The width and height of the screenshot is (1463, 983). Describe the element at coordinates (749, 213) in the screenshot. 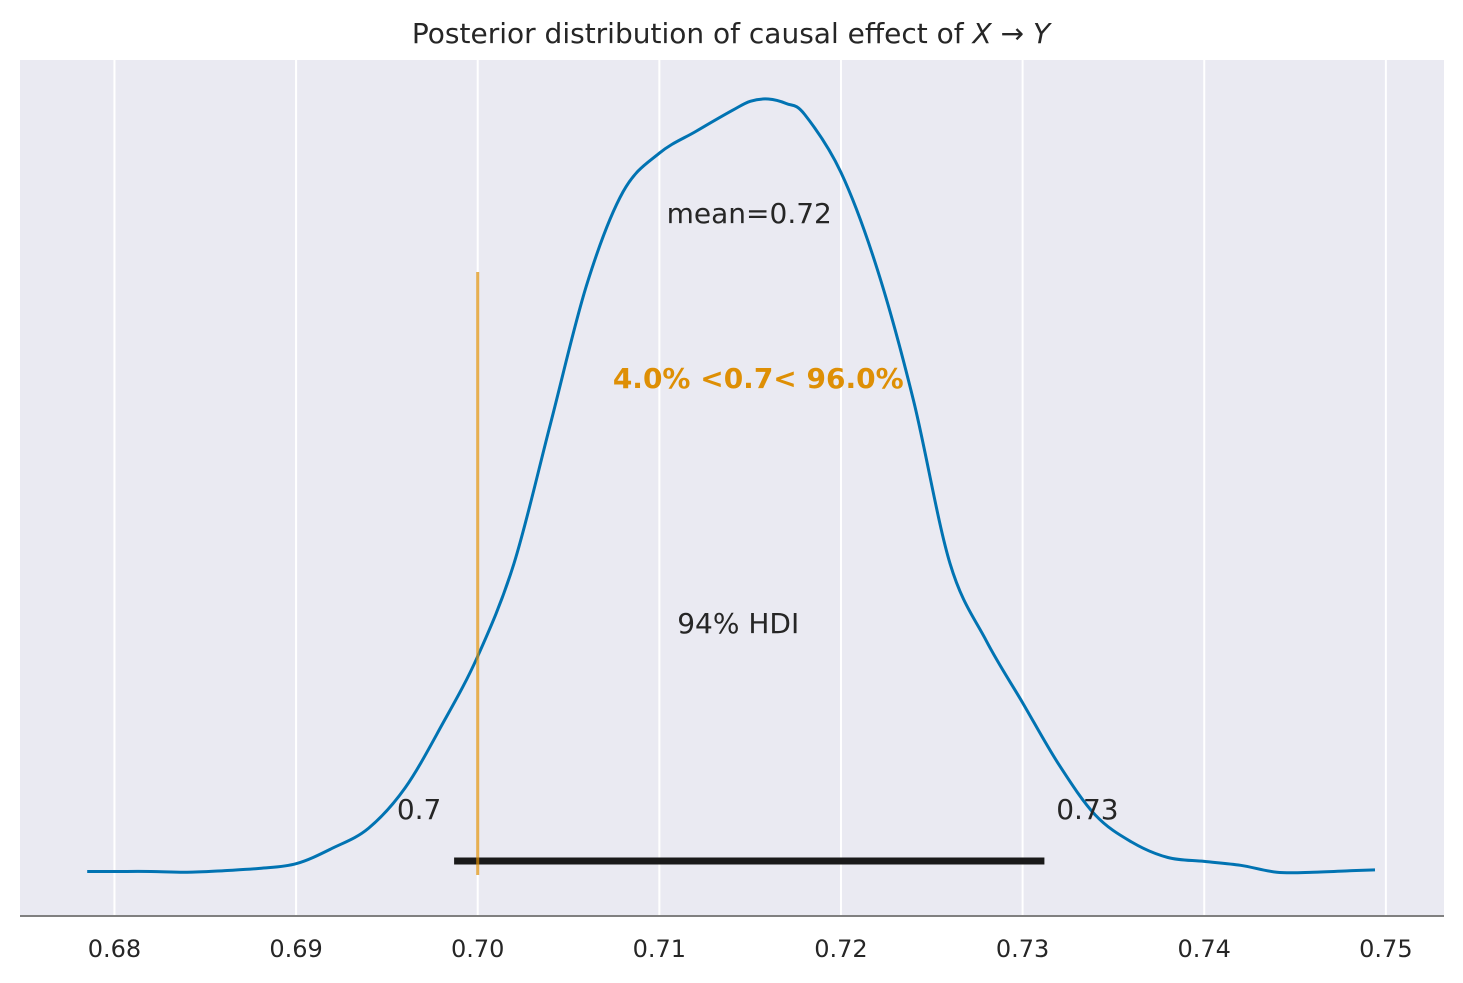

I see `mean-label: mean=0.72` at that location.